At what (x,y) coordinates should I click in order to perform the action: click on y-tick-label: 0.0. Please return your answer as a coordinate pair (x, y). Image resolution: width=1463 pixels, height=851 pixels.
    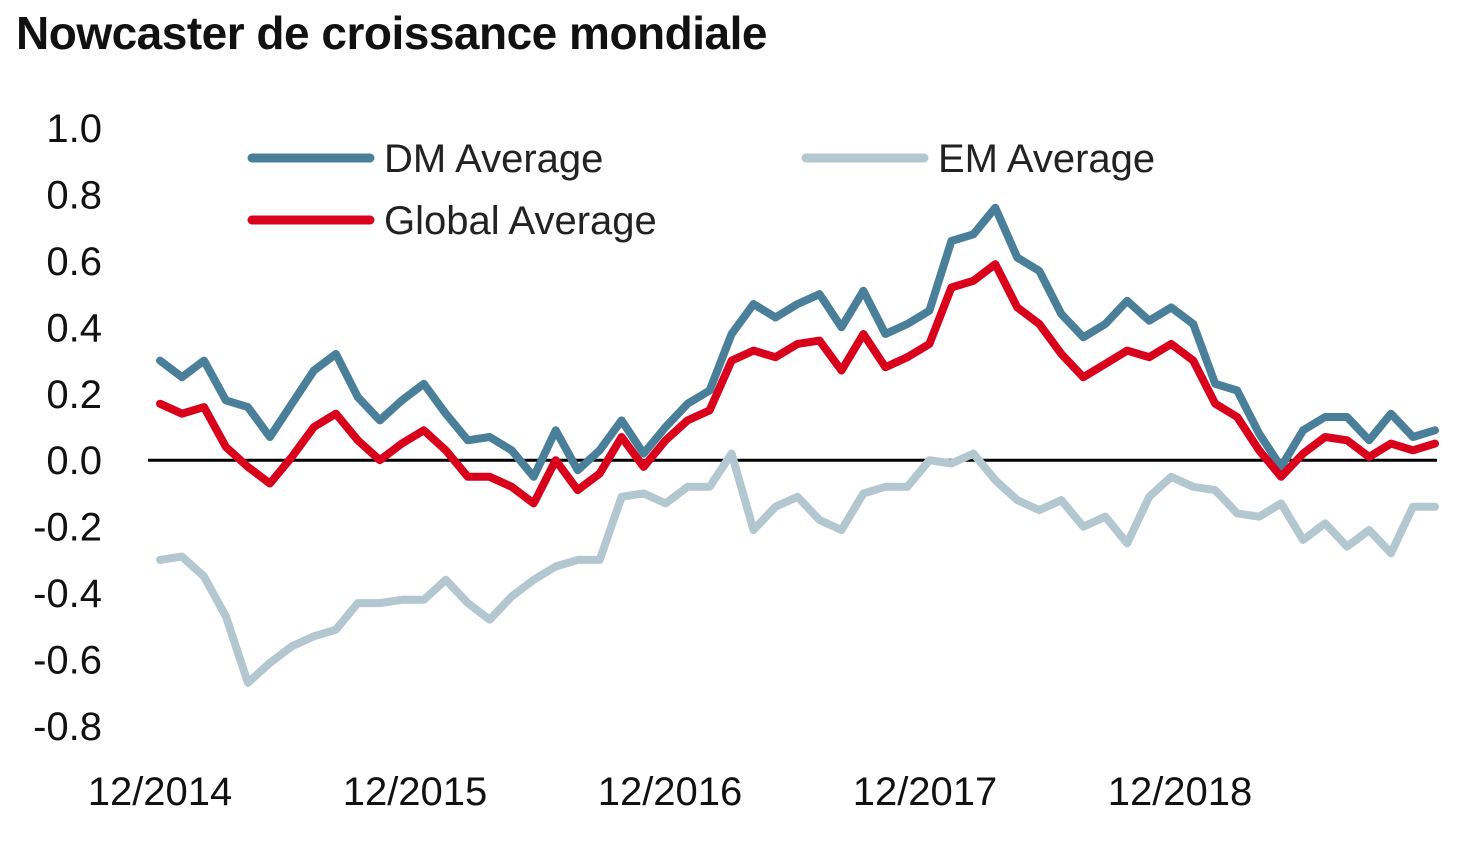
    Looking at the image, I should click on (74, 461).